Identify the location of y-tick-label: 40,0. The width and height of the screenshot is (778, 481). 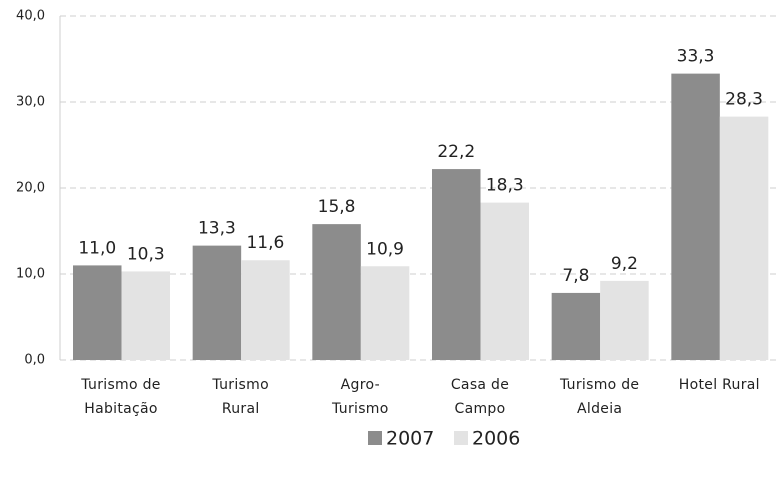
(30, 16).